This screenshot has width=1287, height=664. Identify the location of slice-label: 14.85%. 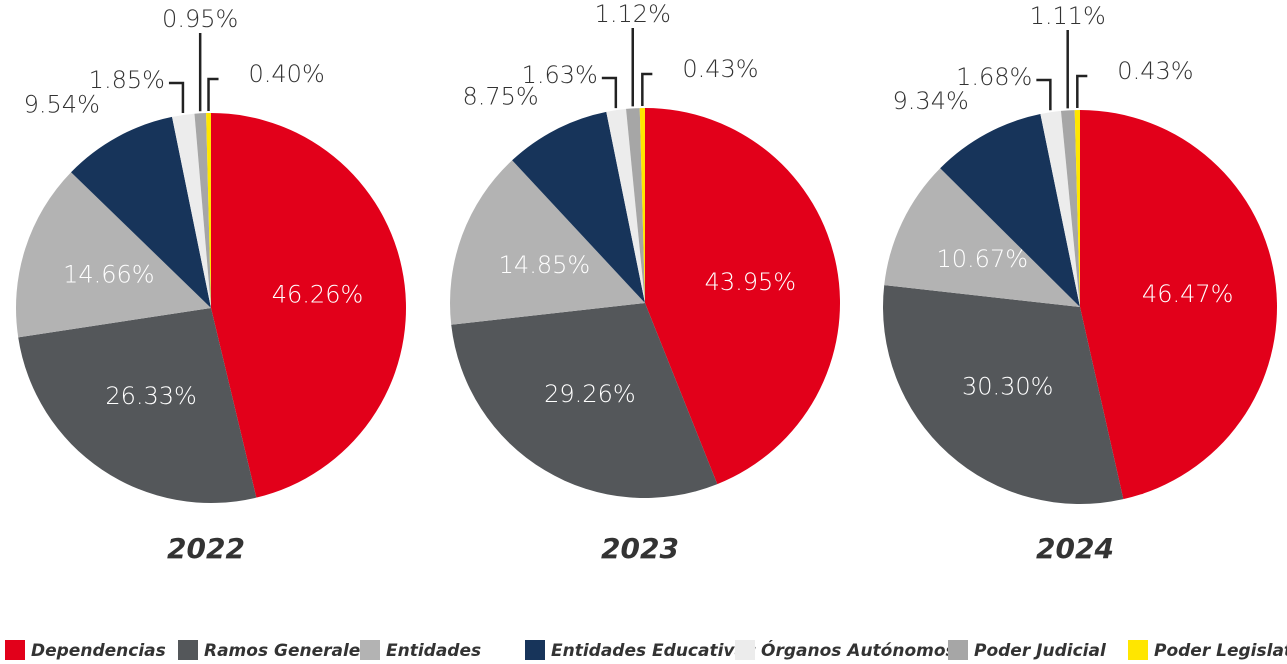
(545, 265).